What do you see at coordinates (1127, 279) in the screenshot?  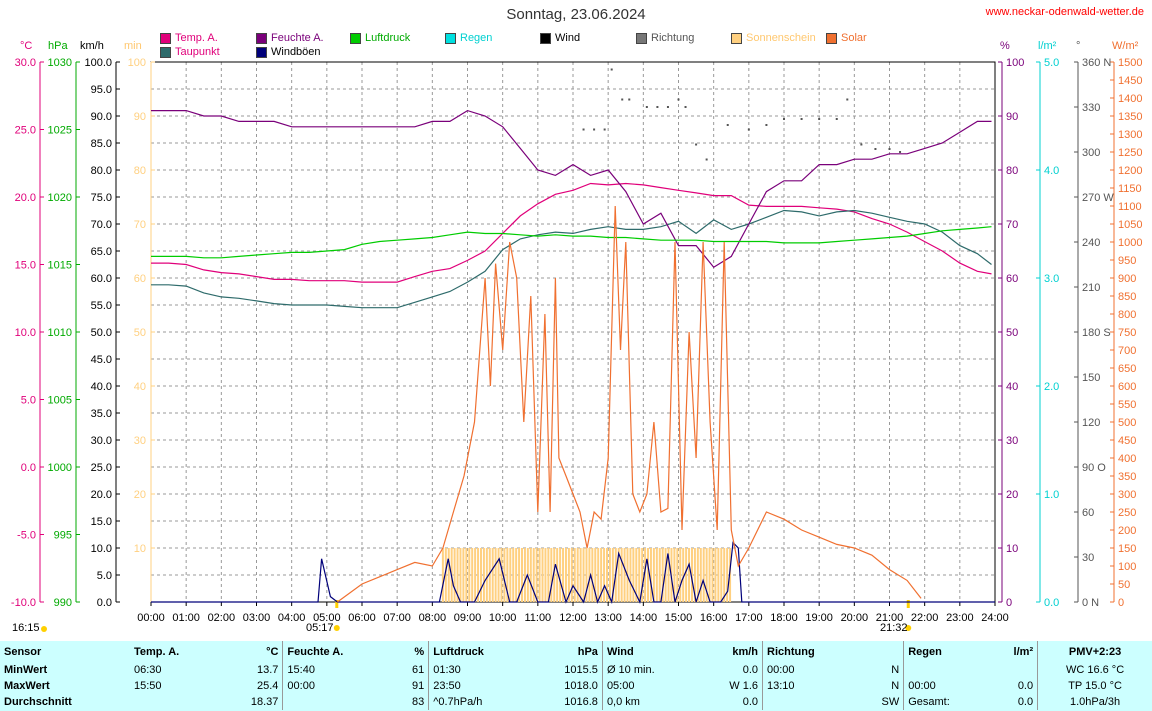 I see `axis-label-solar: 900` at bounding box center [1127, 279].